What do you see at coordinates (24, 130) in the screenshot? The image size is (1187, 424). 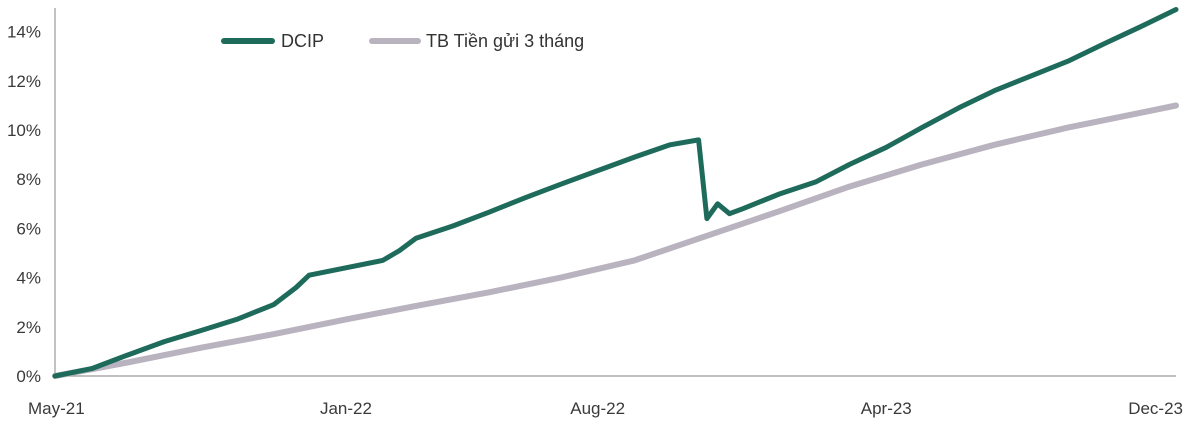 I see `y-tick-label: 10%` at bounding box center [24, 130].